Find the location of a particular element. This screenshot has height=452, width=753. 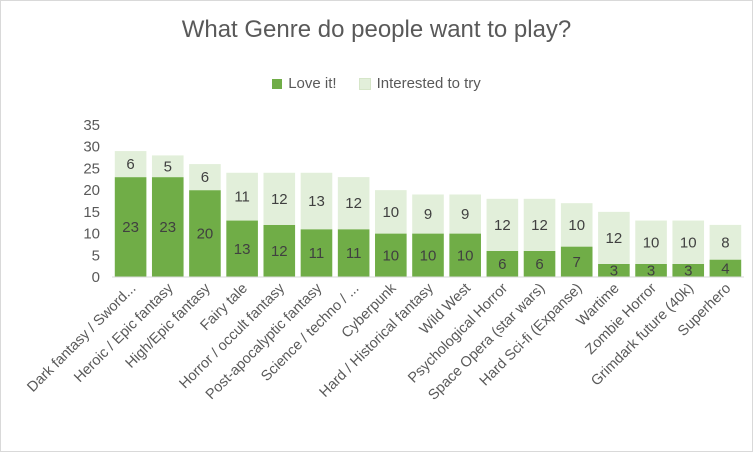

y-tick-label: 35 is located at coordinates (91, 125).